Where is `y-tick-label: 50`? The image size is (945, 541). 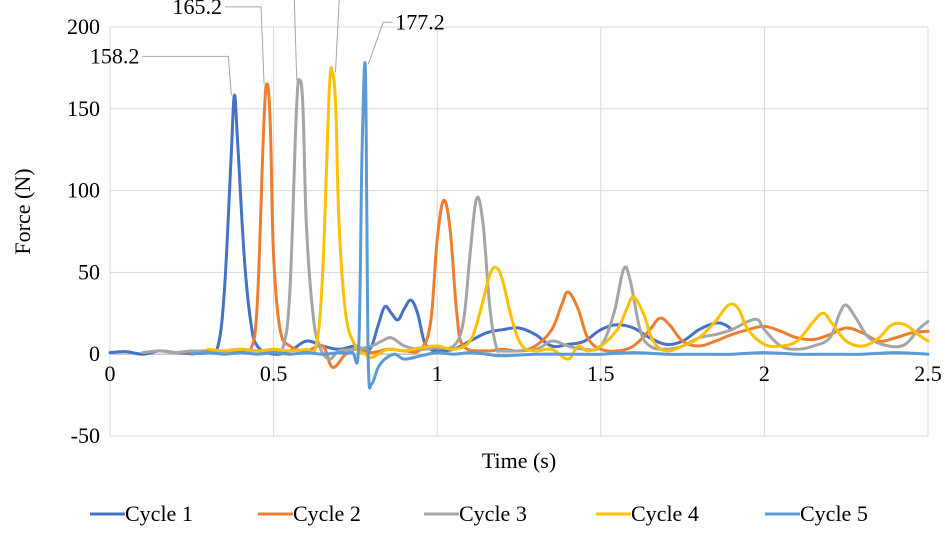
y-tick-label: 50 is located at coordinates (89, 271).